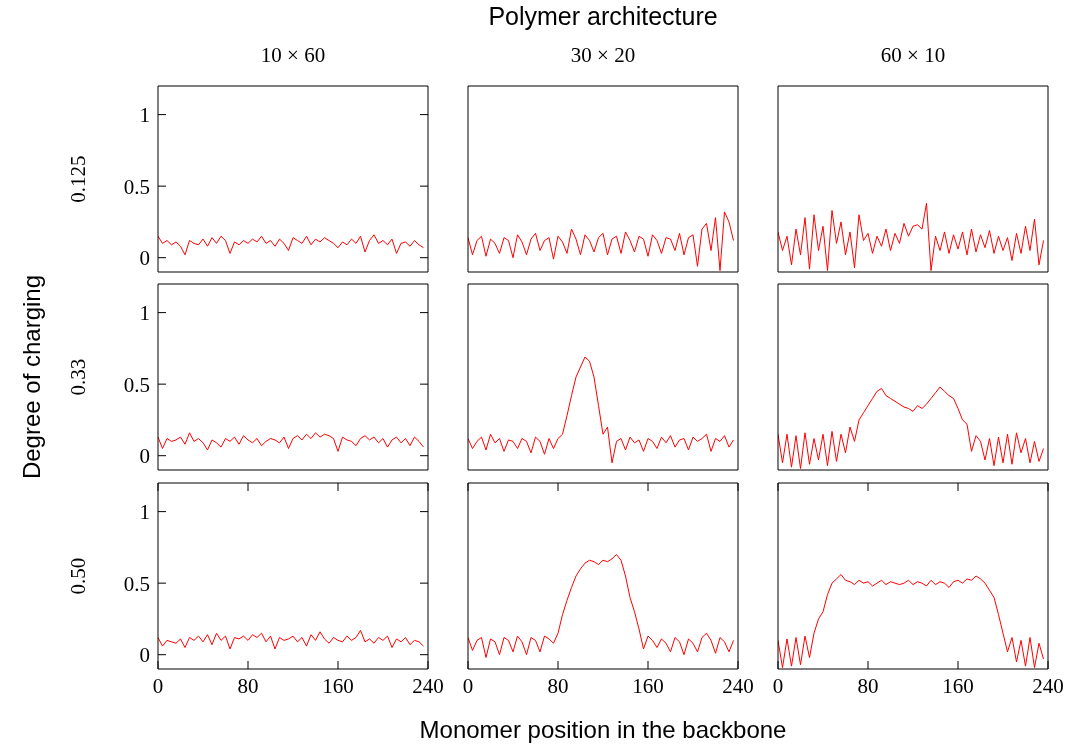 This screenshot has width=1079, height=751. What do you see at coordinates (603, 16) in the screenshot?
I see `chart-title: Polymer architecture` at bounding box center [603, 16].